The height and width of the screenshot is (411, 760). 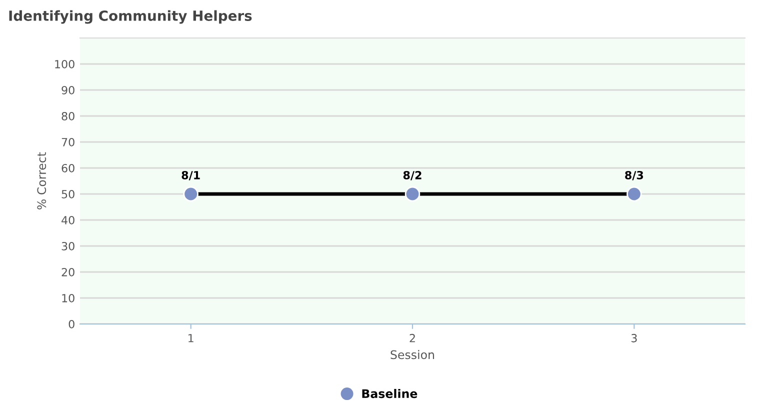 What do you see at coordinates (71, 324) in the screenshot?
I see `y-tick-label: 0` at bounding box center [71, 324].